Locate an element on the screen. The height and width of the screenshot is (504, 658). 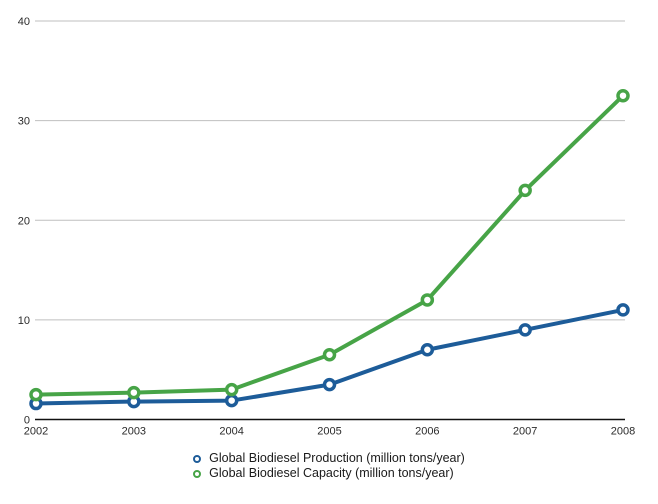
data-point-1-2005 is located at coordinates (329, 354).